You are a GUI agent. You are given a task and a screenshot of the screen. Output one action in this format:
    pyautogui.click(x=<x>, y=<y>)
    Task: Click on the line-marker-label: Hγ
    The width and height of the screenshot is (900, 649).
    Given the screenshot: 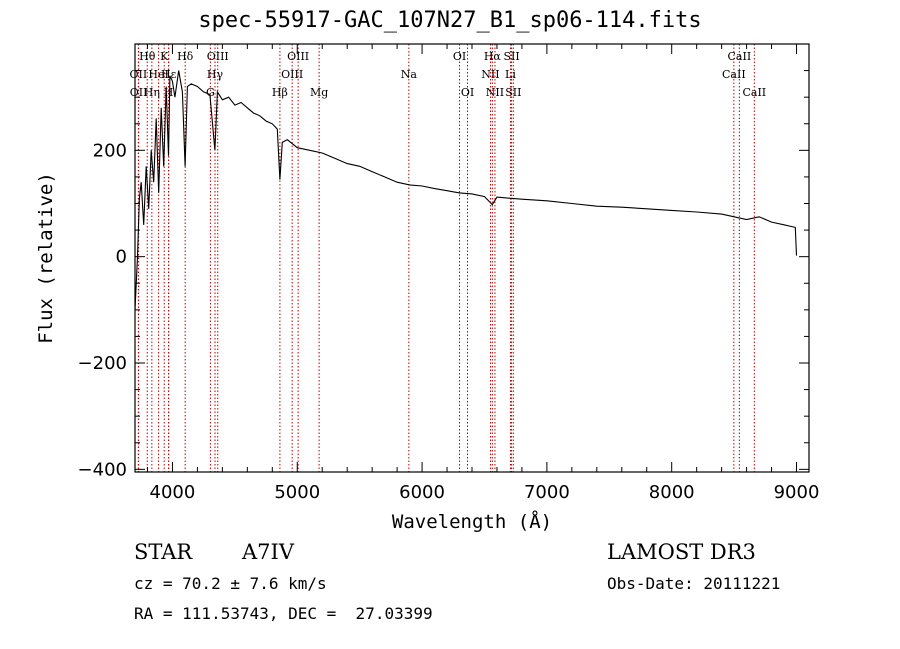 What is the action you would take?
    pyautogui.click(x=215, y=74)
    